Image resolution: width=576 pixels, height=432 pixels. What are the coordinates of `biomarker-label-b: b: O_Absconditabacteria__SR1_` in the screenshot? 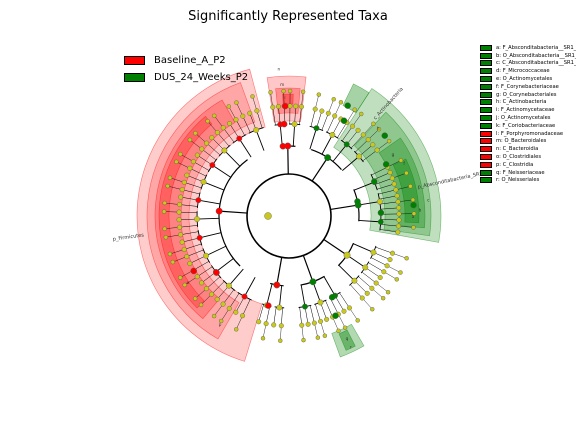 It's located at (536, 55).